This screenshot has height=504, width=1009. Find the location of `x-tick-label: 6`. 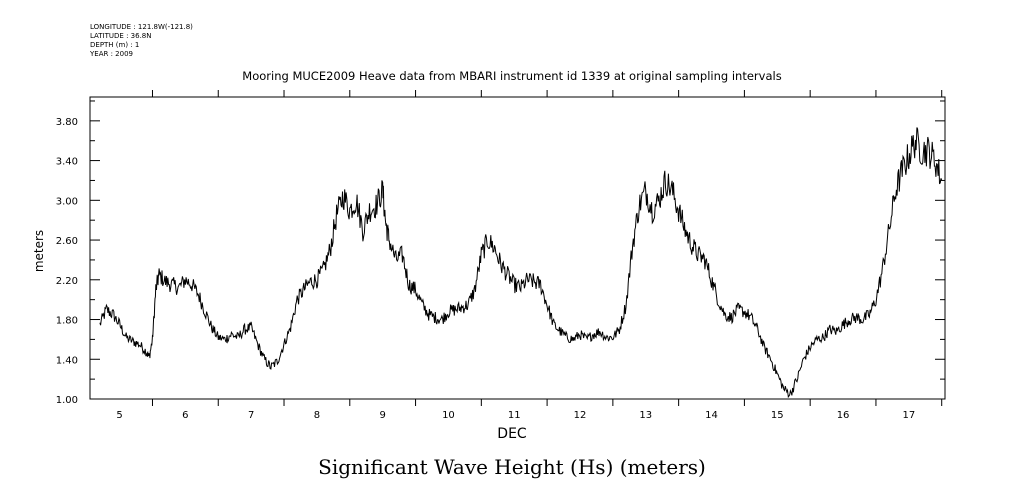

x-tick-label: 6 is located at coordinates (185, 415).